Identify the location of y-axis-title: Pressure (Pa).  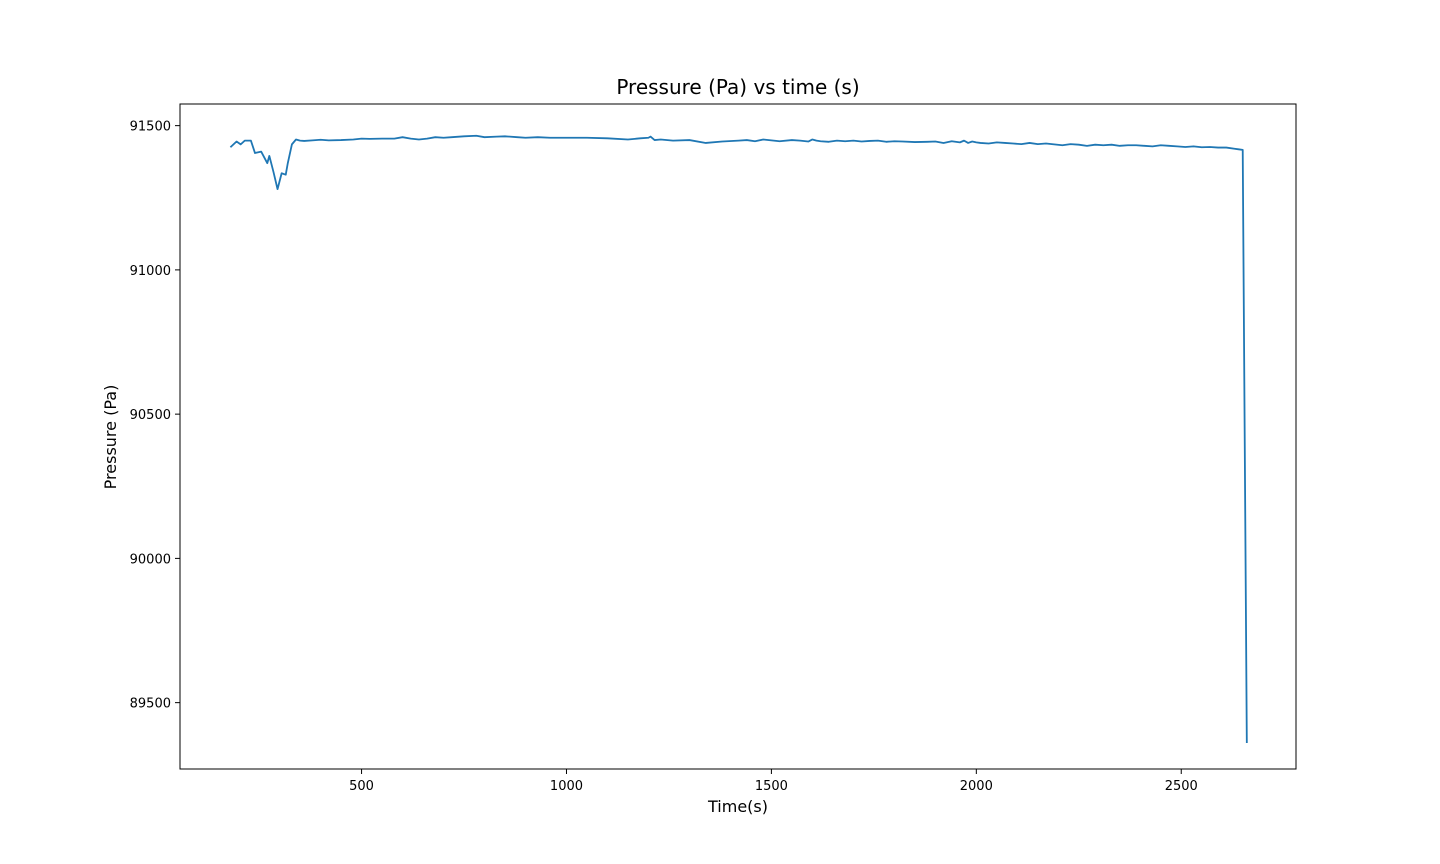
(110, 437).